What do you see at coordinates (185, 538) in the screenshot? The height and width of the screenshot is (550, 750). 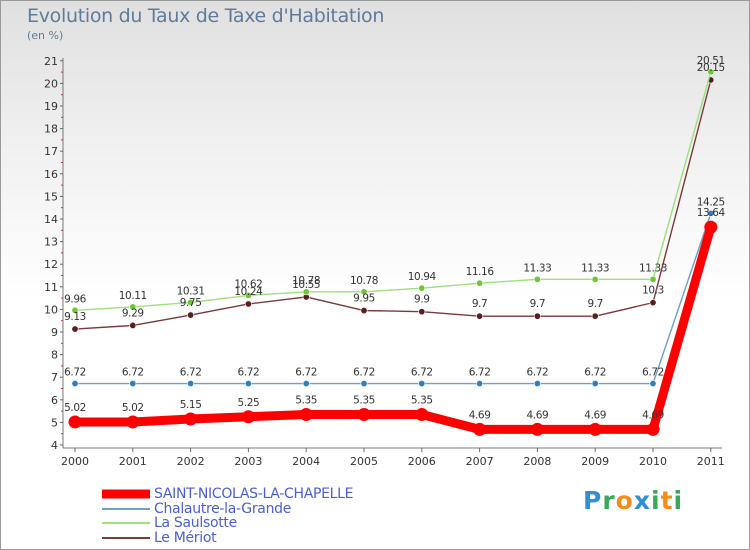 I see `legend-label-le-meriot: Le Mériot` at bounding box center [185, 538].